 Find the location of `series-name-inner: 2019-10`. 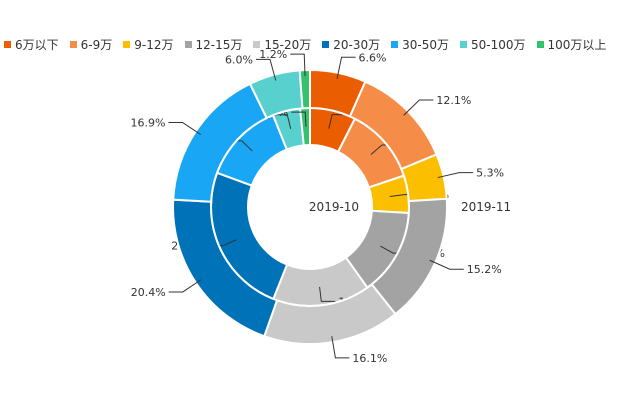

series-name-inner: 2019-10 is located at coordinates (334, 207).